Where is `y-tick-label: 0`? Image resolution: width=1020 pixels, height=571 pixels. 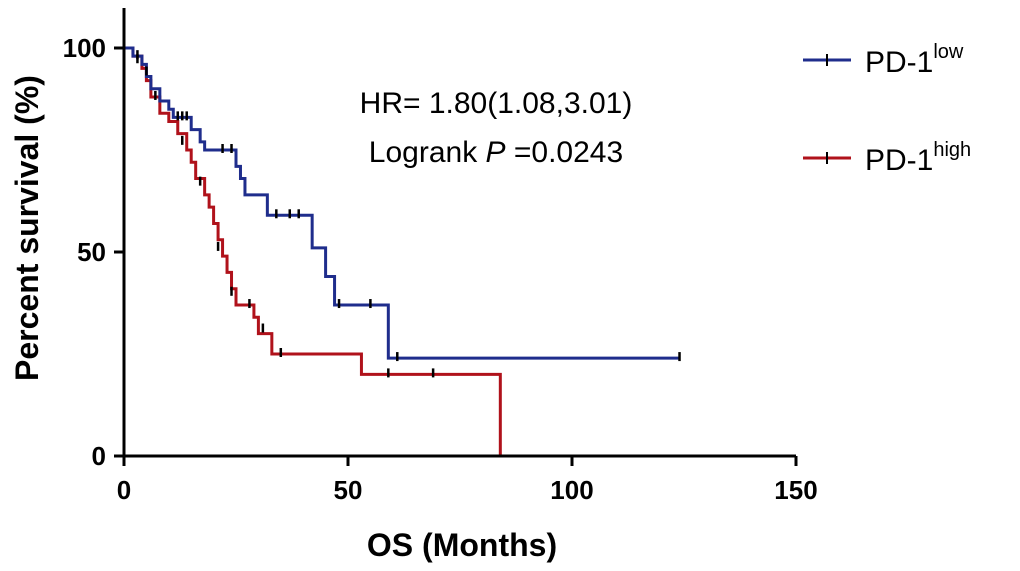
y-tick-label: 0 is located at coordinates (99, 456).